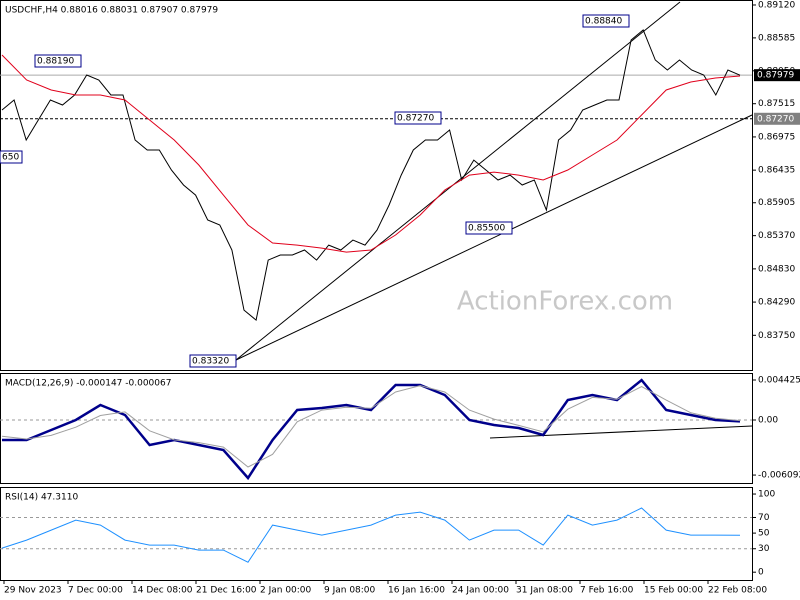 Image resolution: width=800 pixels, height=600 pixels. Describe the element at coordinates (779, 381) in the screenshot. I see `y-tick-label: 0.004425` at that location.